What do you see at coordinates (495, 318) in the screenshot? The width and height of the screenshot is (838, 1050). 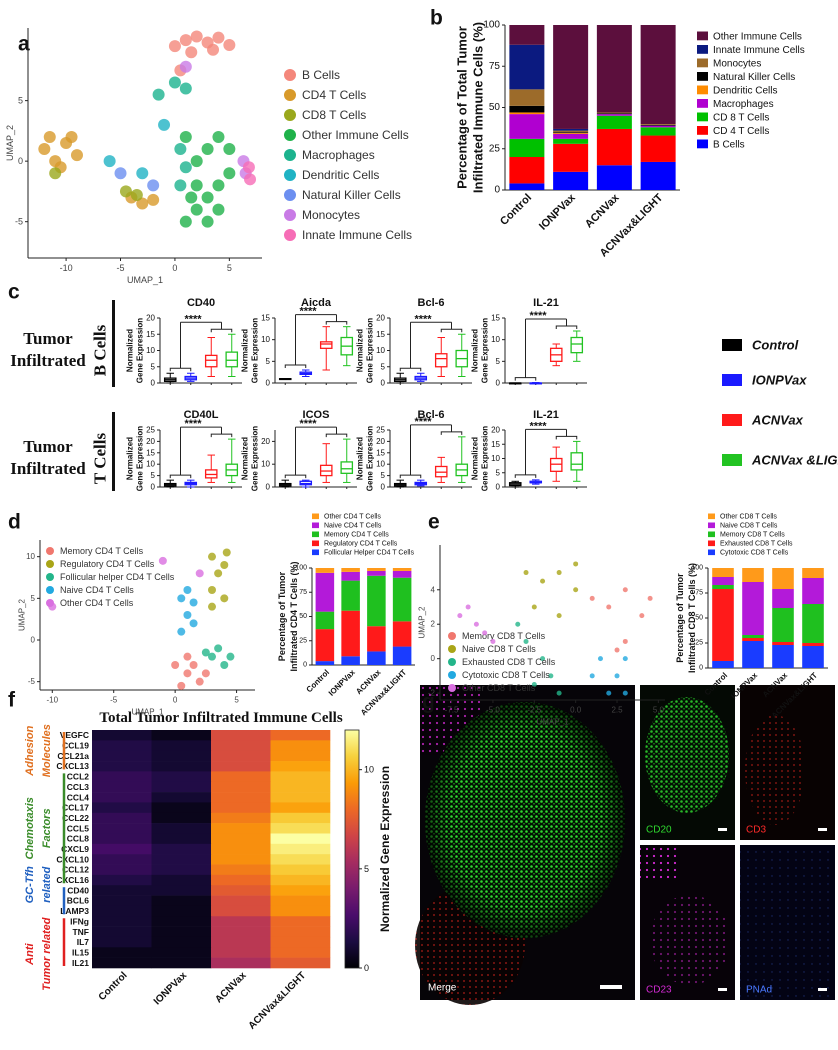 I see `y-tick-label: 15` at bounding box center [495, 318].